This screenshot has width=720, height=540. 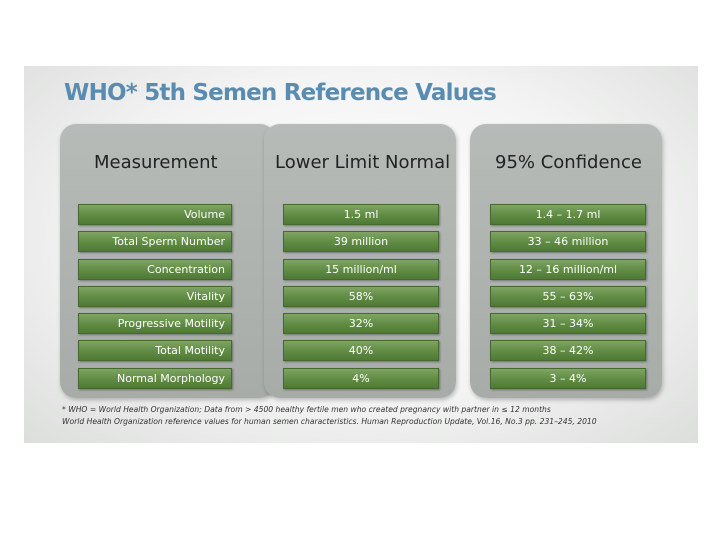 I want to click on confidence-cell: 31 – 34%, so click(x=568, y=324).